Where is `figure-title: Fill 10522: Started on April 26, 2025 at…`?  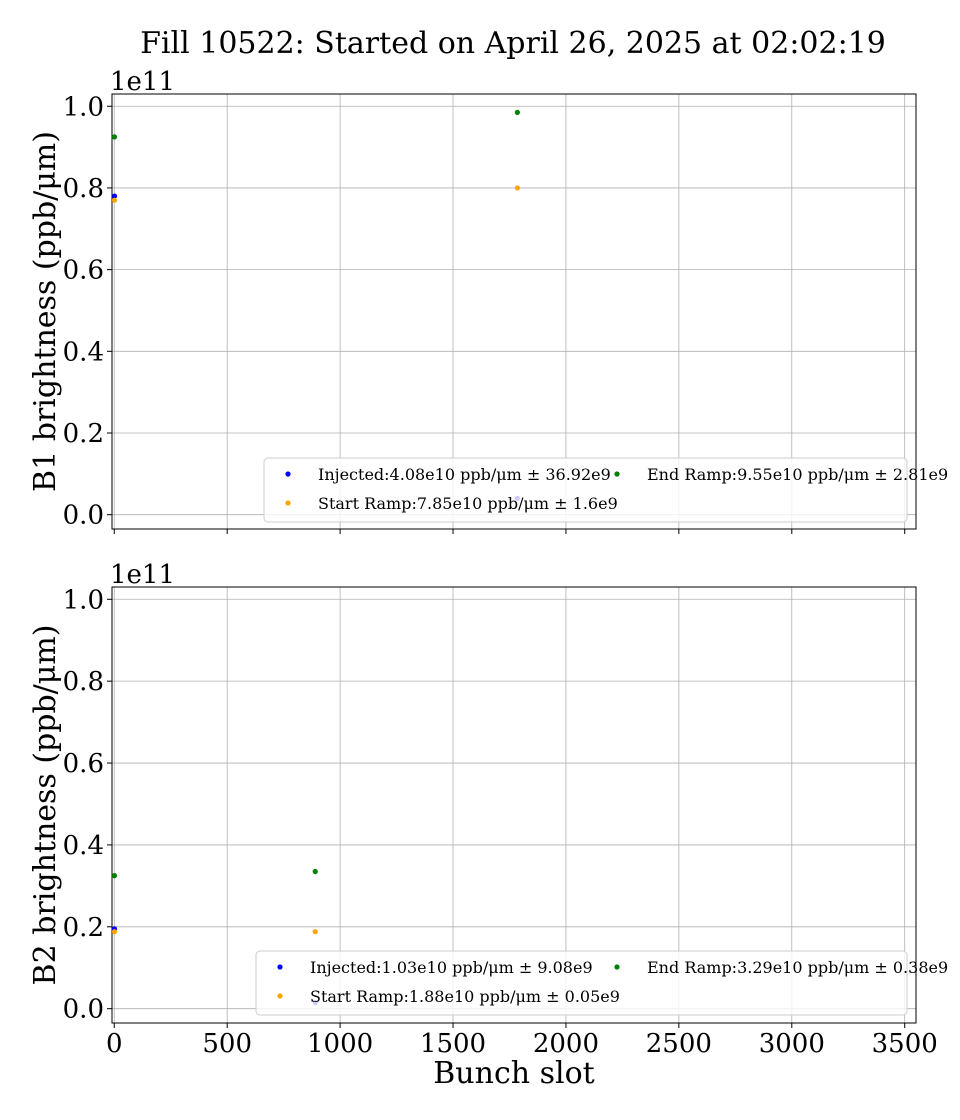
figure-title: Fill 10522: Started on April 26, 2025 at… is located at coordinates (513, 43).